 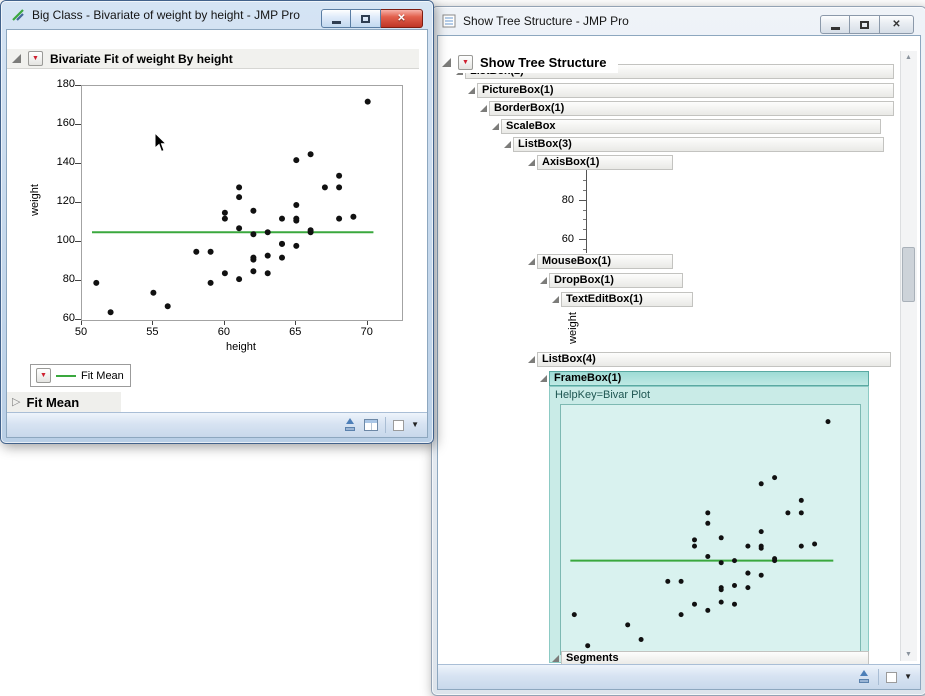 I want to click on axis-fragment-line, so click(x=586, y=211).